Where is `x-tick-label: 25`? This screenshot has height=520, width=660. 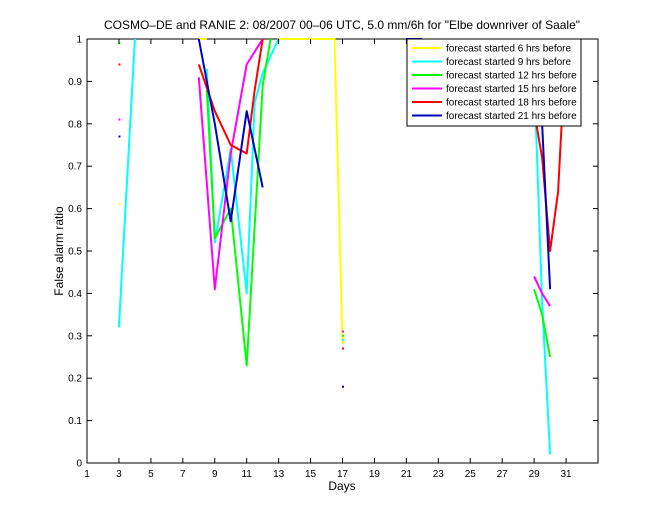
x-tick-label: 25 is located at coordinates (471, 474).